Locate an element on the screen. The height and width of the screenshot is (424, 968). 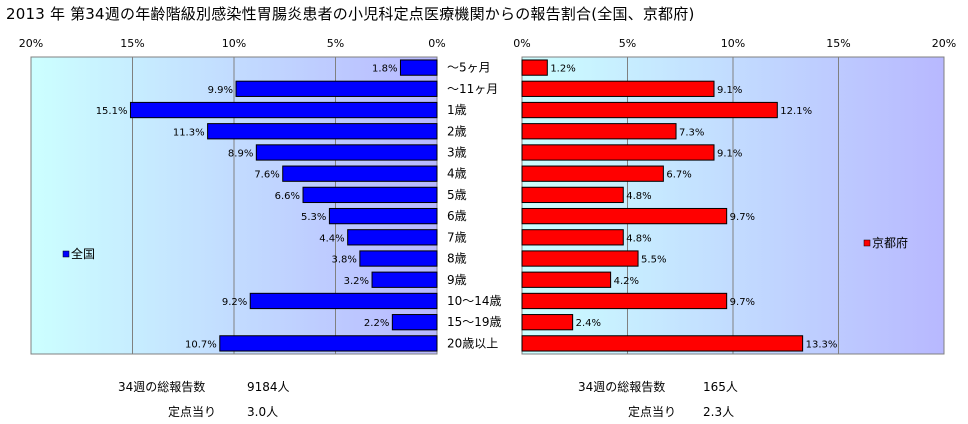
left-bar-data-label: 11.3% is located at coordinates (189, 132).